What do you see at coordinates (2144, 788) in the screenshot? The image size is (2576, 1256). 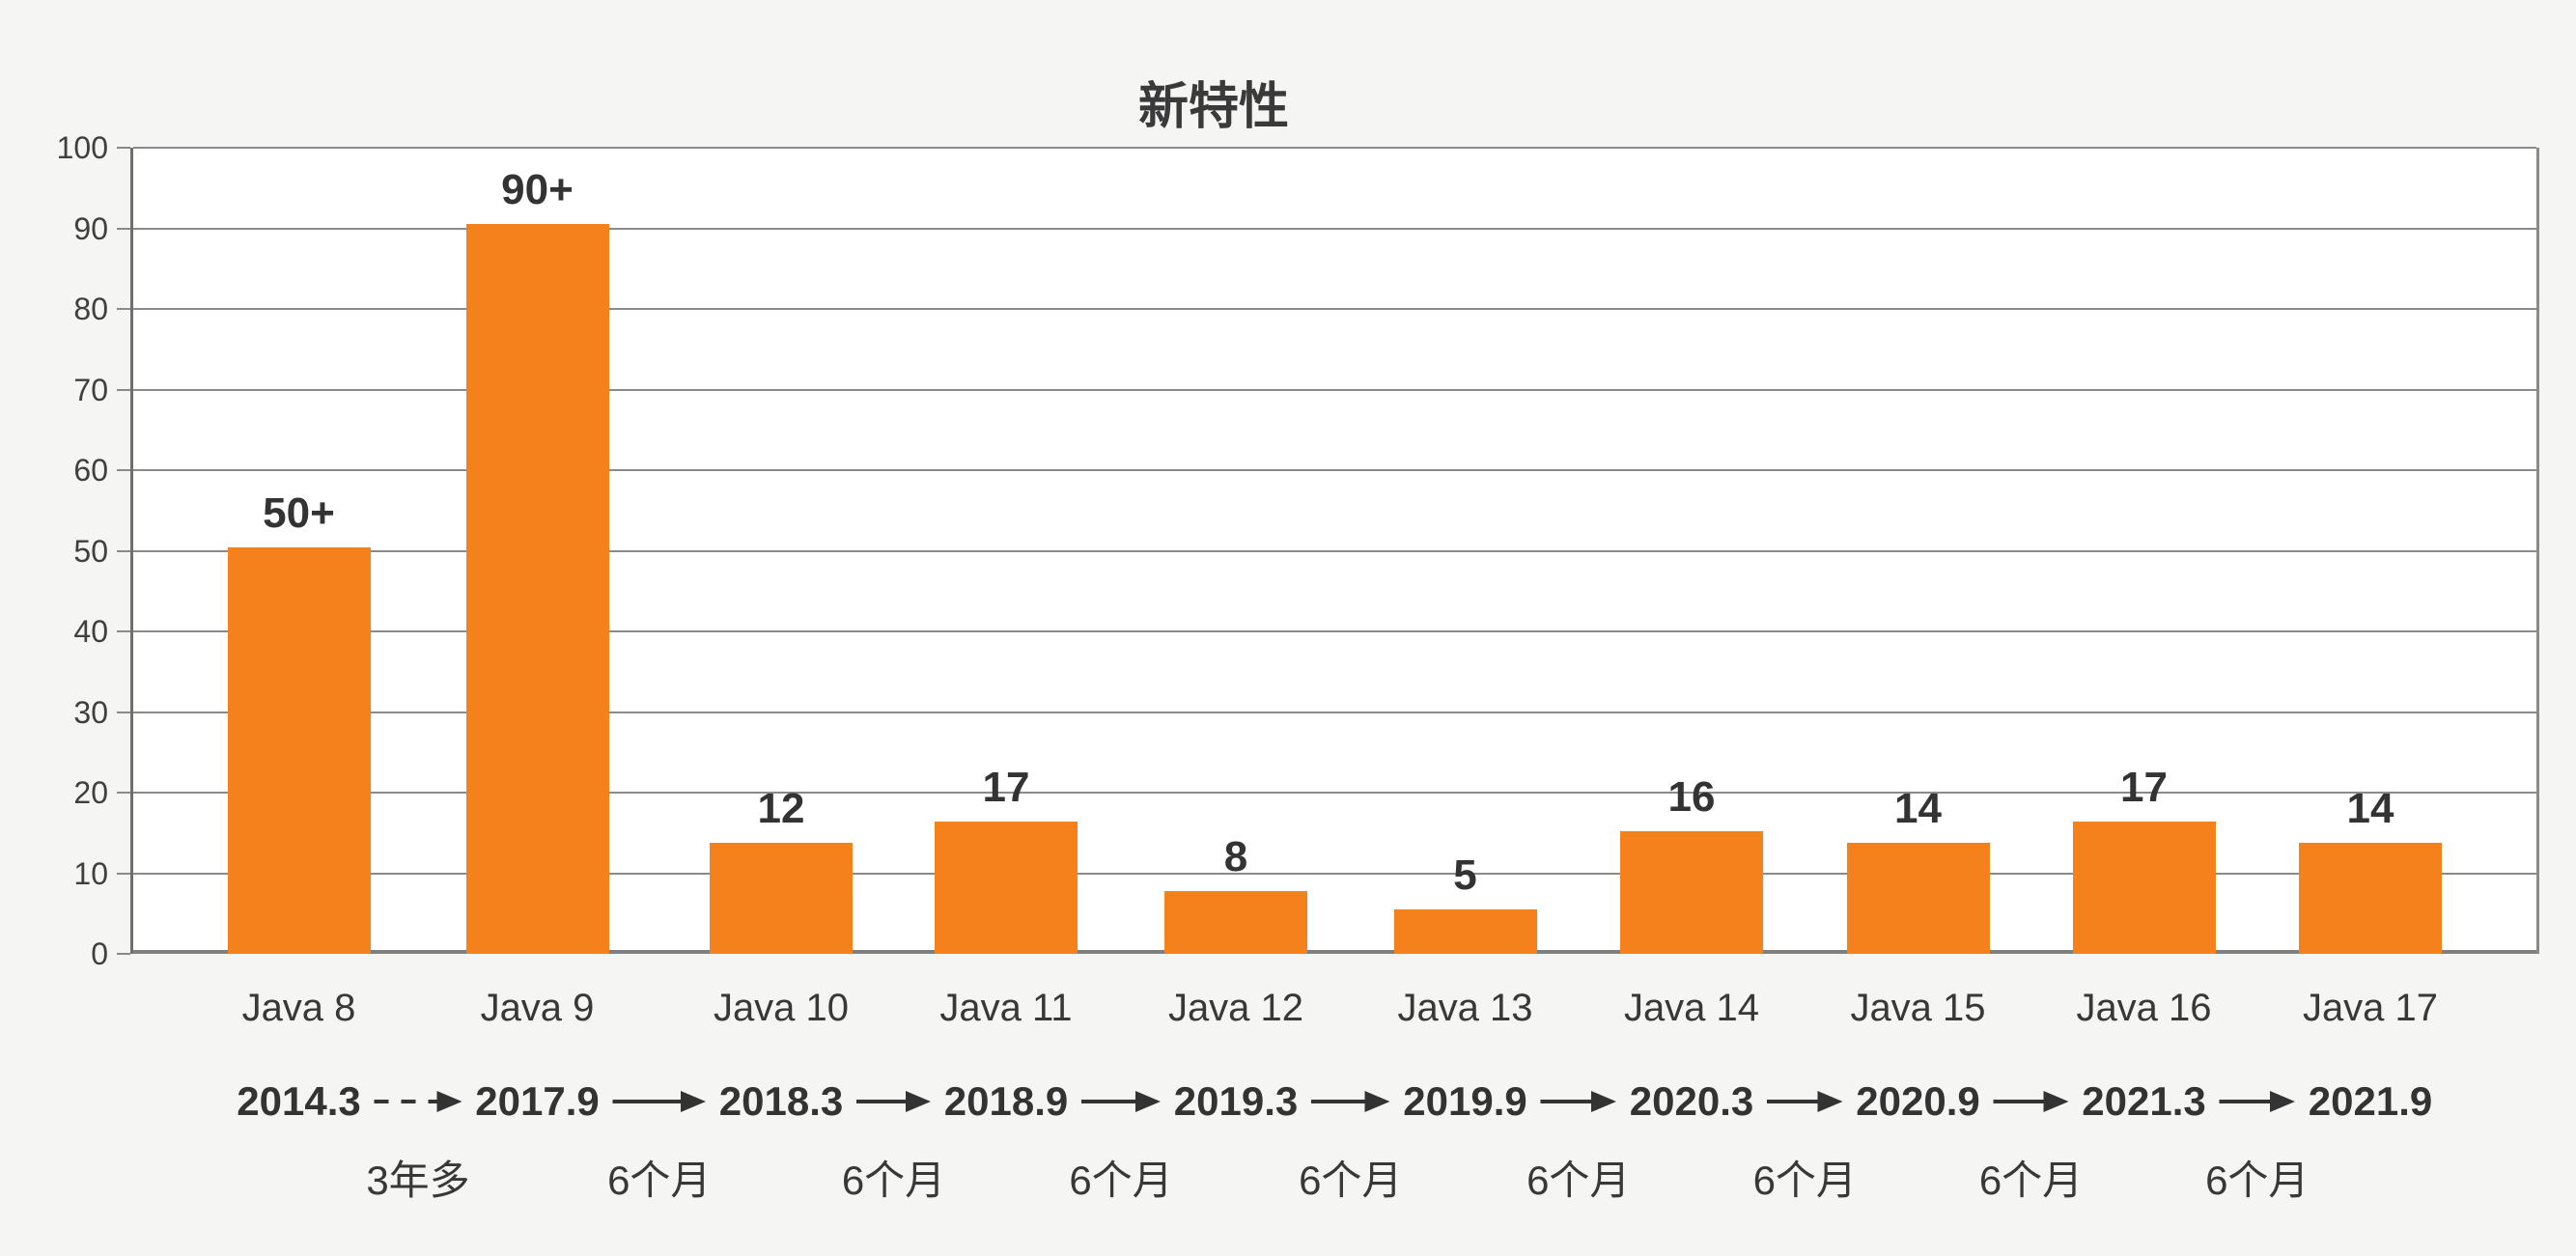 I see `bar-value-label-java-16: 17` at bounding box center [2144, 788].